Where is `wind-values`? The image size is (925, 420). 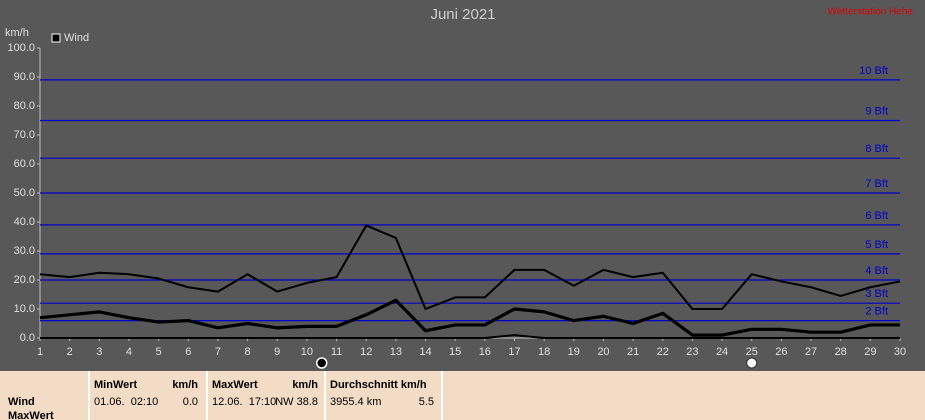 wind-values is located at coordinates (469, 317).